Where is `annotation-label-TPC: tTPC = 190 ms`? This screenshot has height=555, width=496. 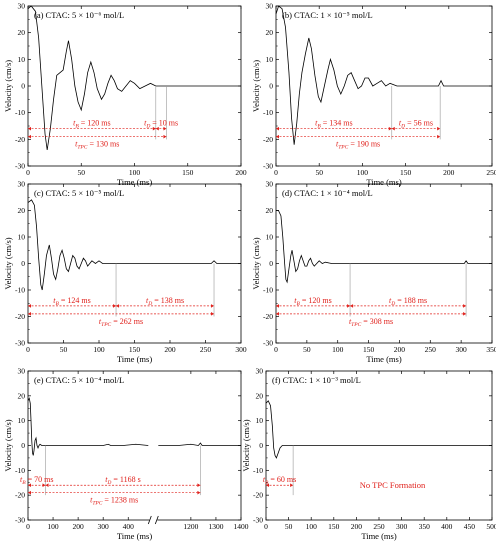 annotation-label-TPC: tTPC = 190 ms is located at coordinates (358, 145).